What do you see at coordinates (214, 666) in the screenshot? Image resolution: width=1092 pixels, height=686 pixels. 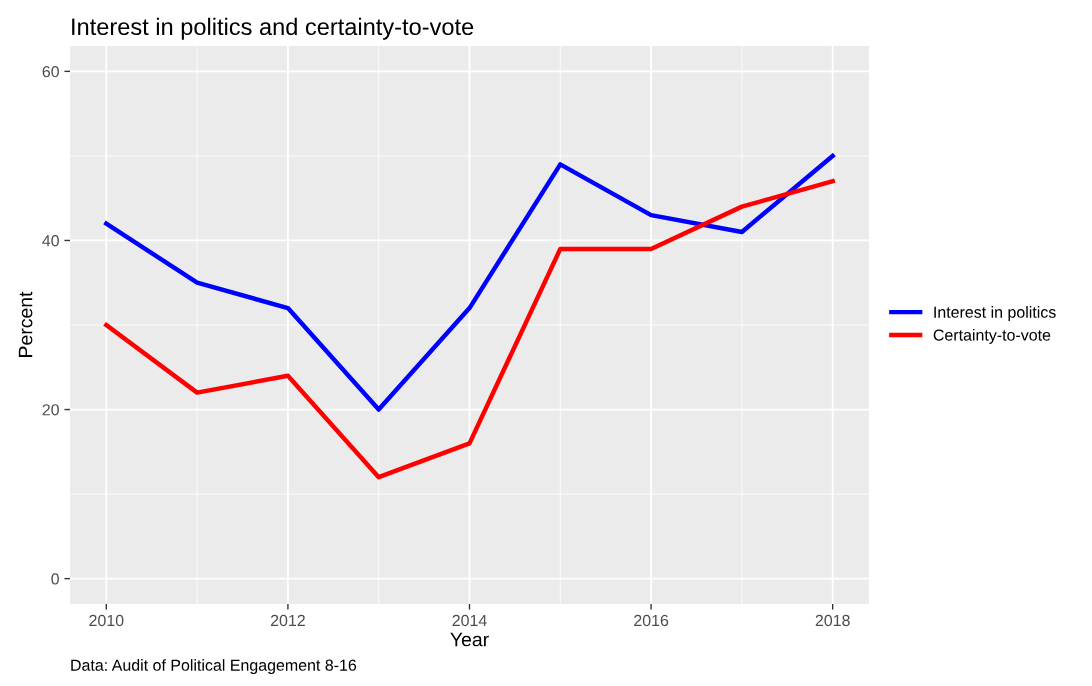 I see `text: Data: Audit of Political Engagement 8-16` at bounding box center [214, 666].